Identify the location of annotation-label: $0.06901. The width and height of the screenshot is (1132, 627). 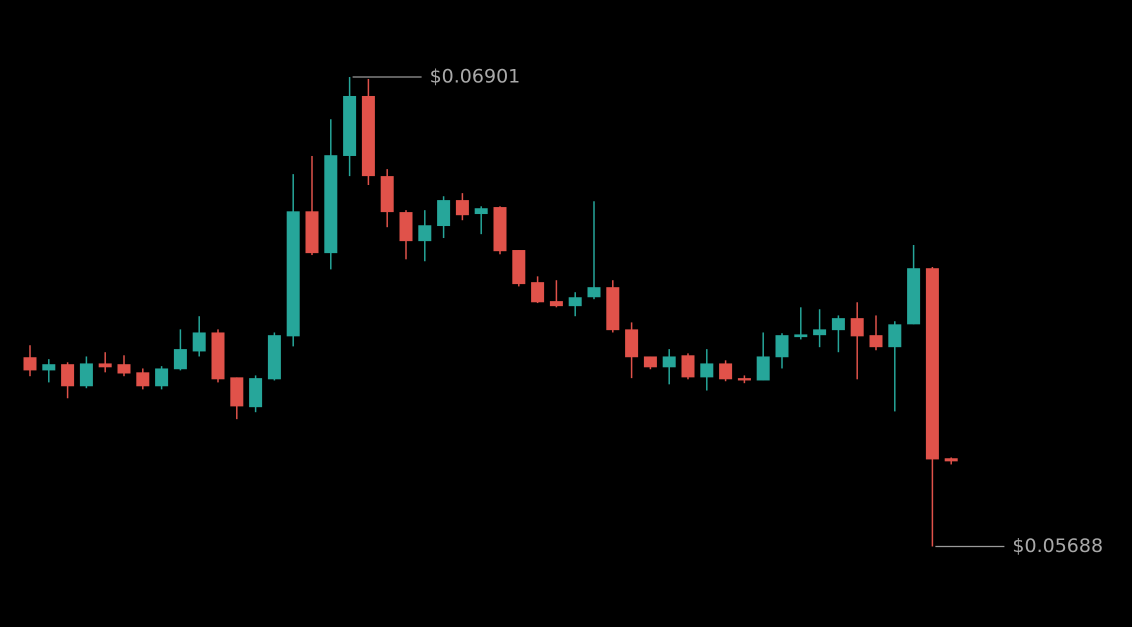
(475, 77).